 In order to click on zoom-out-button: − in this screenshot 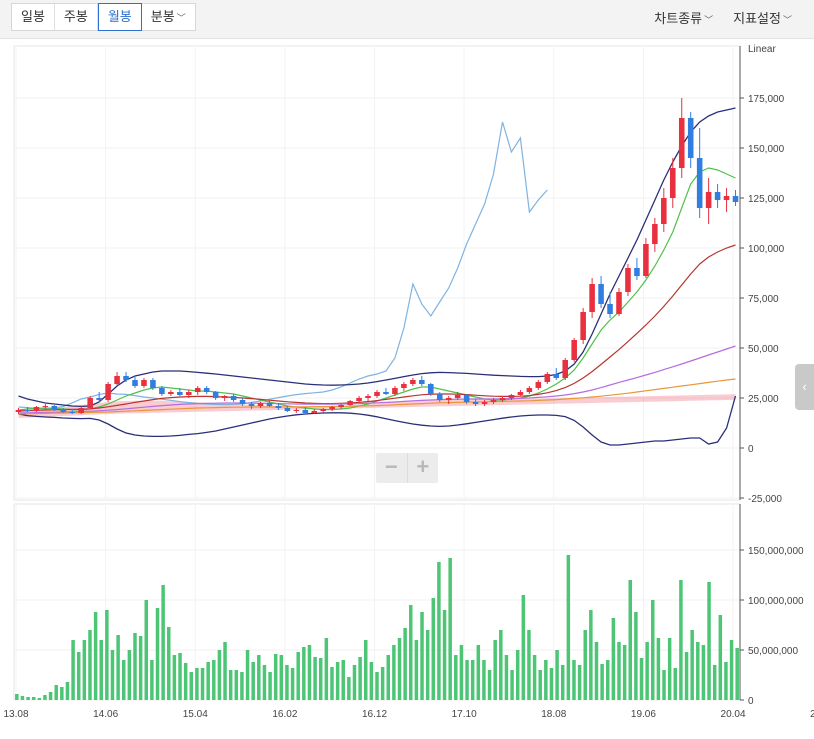, I will do `click(391, 466)`.